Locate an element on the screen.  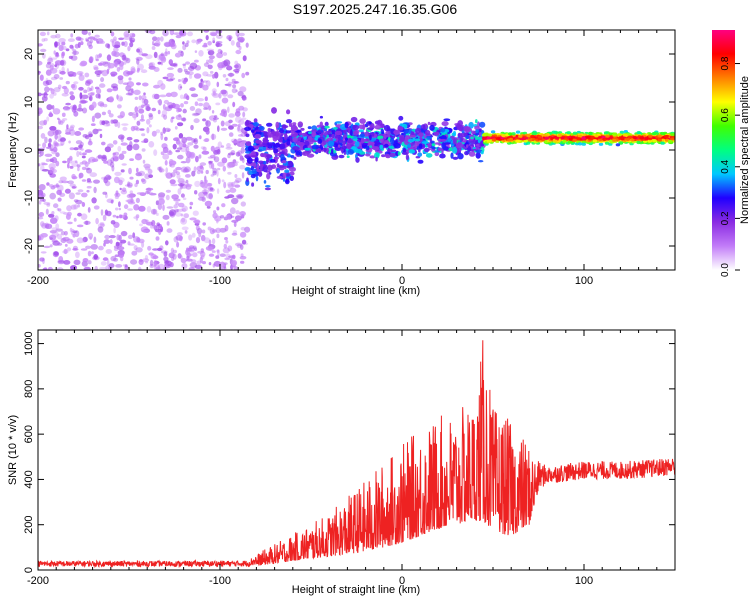
spectrogram-ytick-label: 0 is located at coordinates (29, 150).